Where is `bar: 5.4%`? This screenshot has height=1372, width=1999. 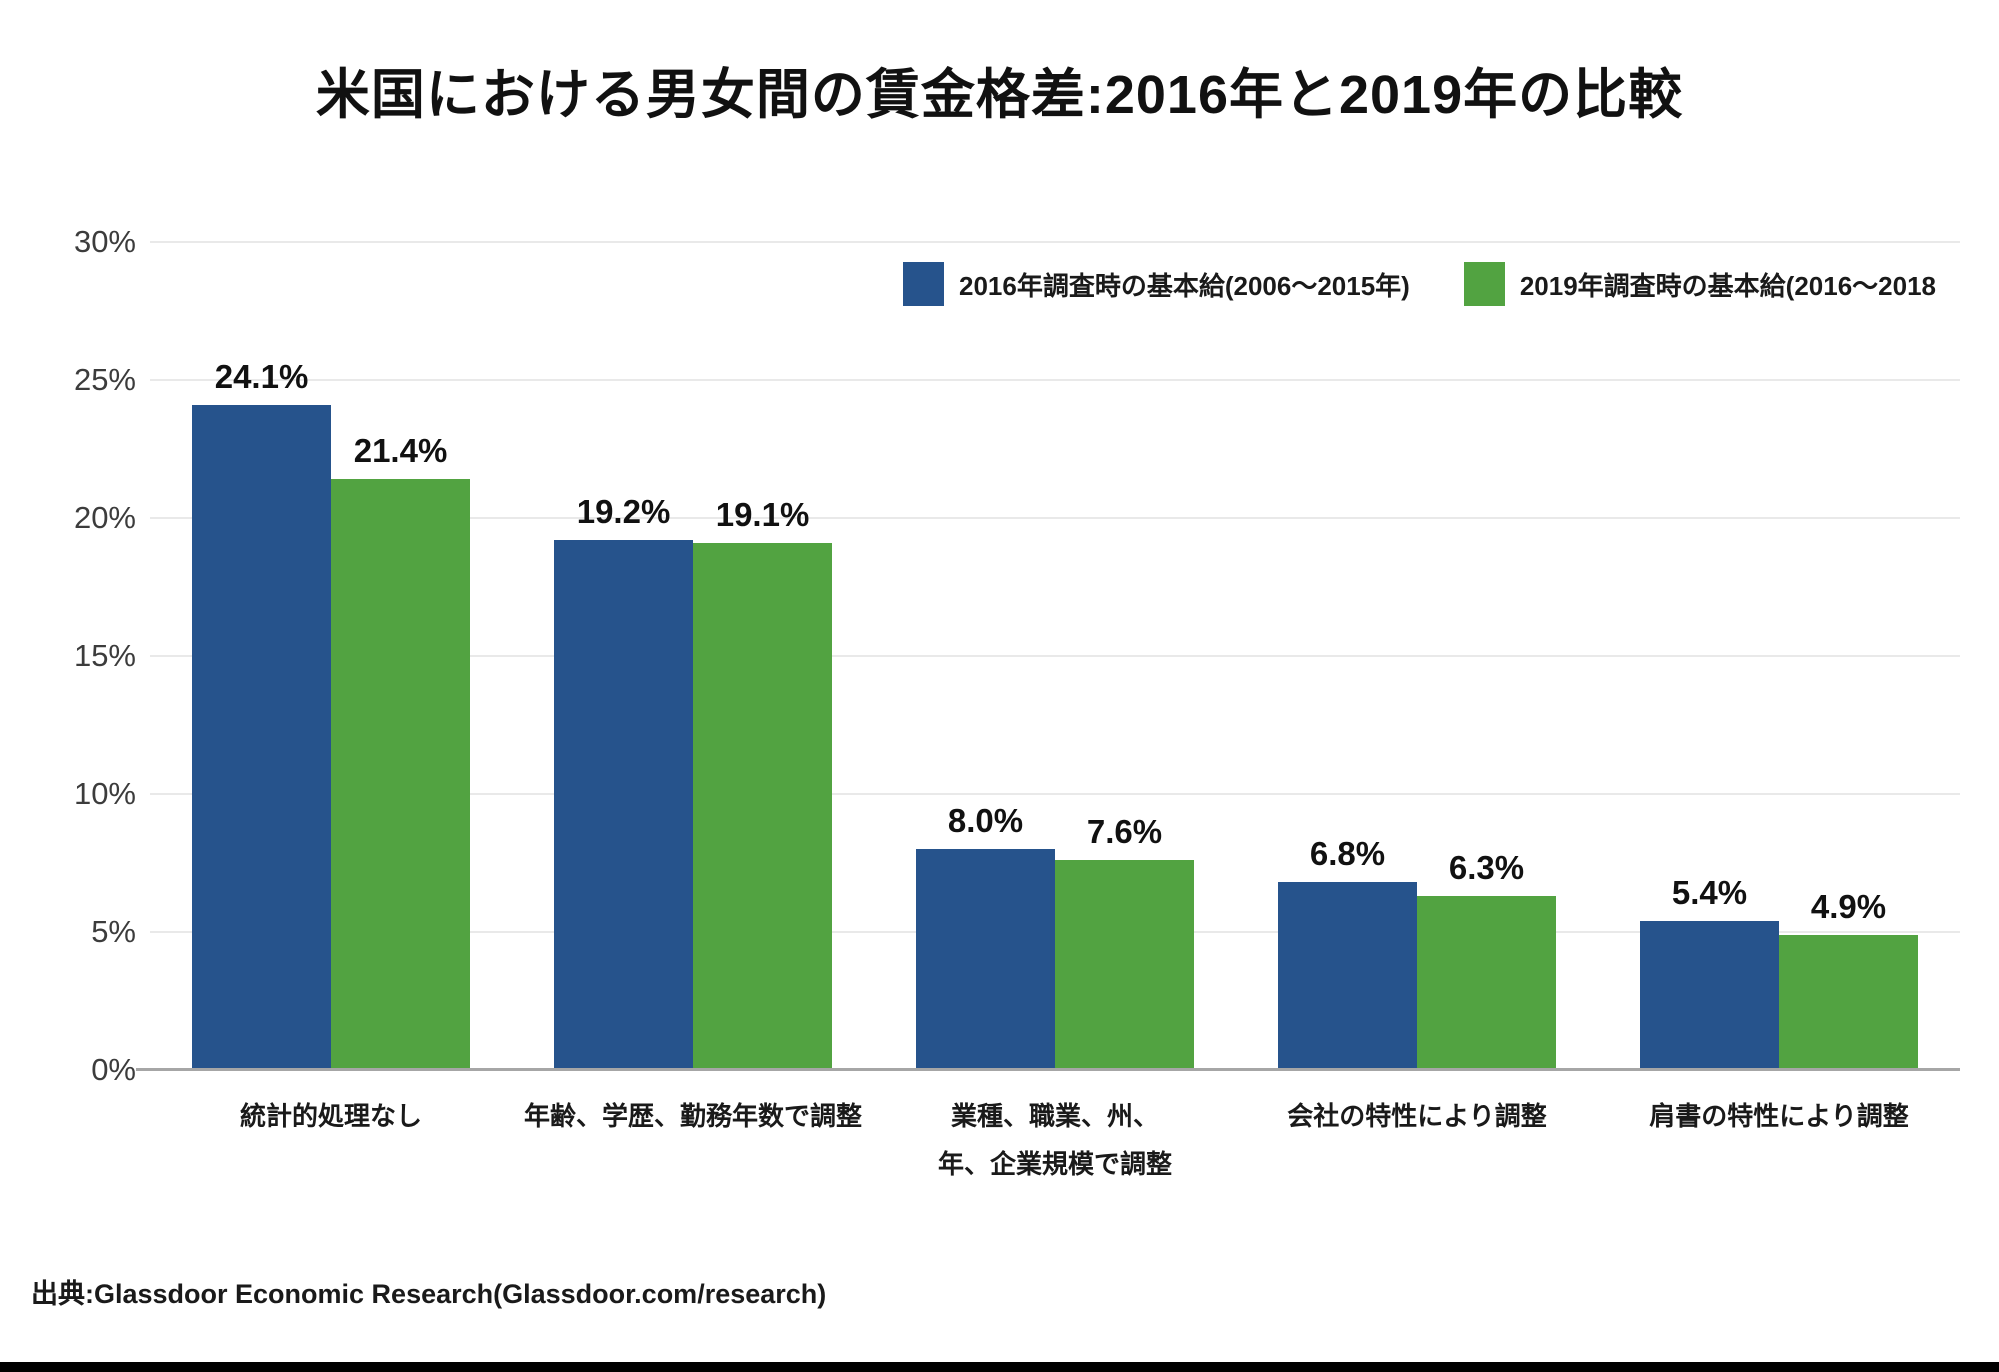 bar: 5.4% is located at coordinates (1709, 972).